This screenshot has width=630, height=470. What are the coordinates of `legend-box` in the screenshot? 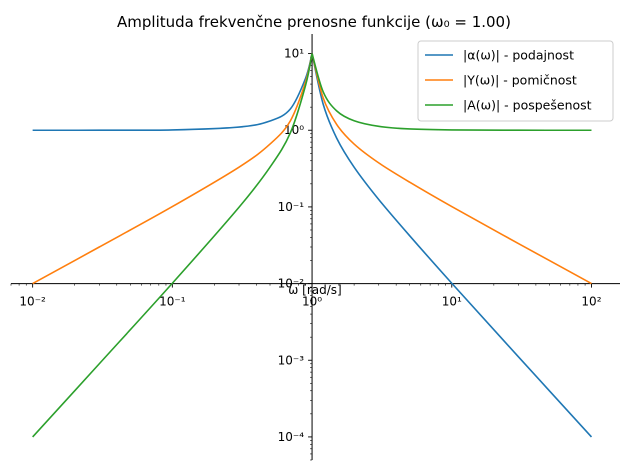 It's located at (515, 81).